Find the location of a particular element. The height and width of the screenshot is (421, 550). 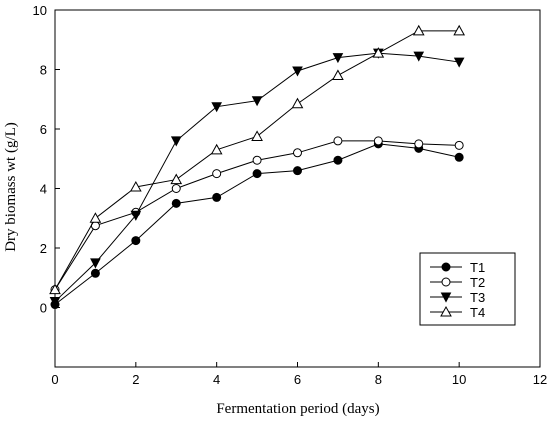

legend-label: T1 is located at coordinates (477, 267).